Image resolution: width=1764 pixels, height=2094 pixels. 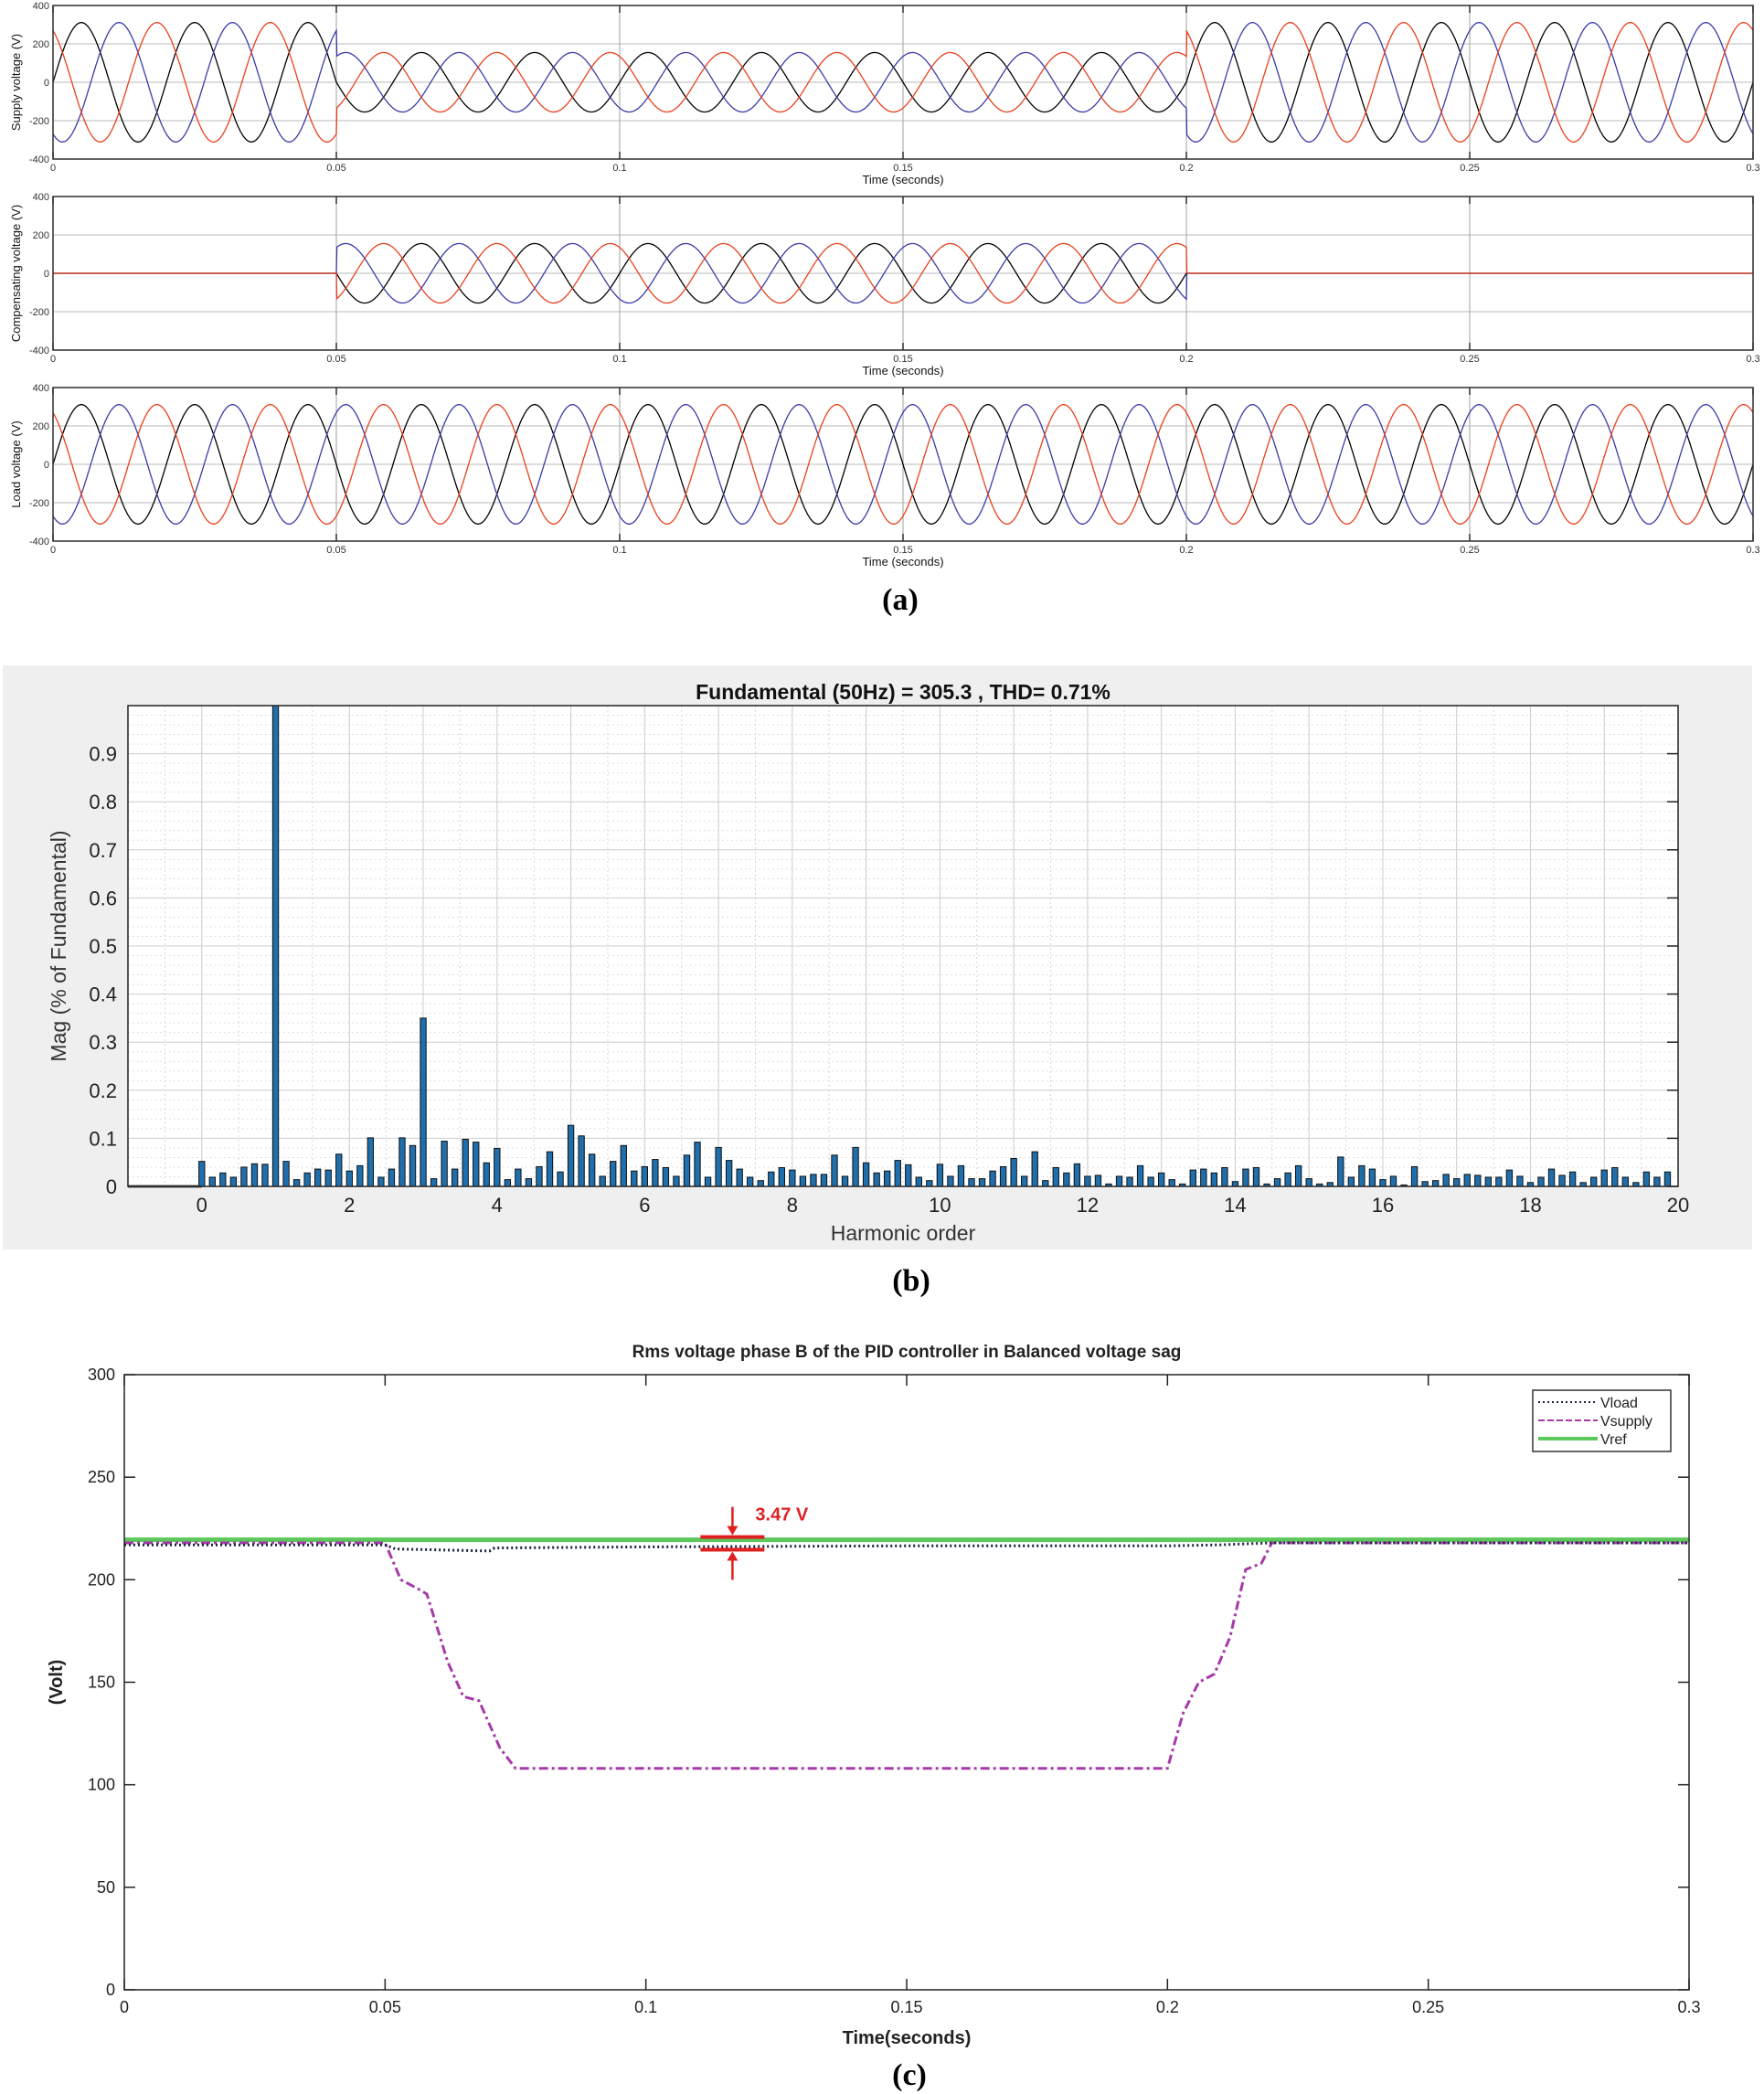 What do you see at coordinates (1088, 1206) in the screenshot?
I see `x-tick-label: 12` at bounding box center [1088, 1206].